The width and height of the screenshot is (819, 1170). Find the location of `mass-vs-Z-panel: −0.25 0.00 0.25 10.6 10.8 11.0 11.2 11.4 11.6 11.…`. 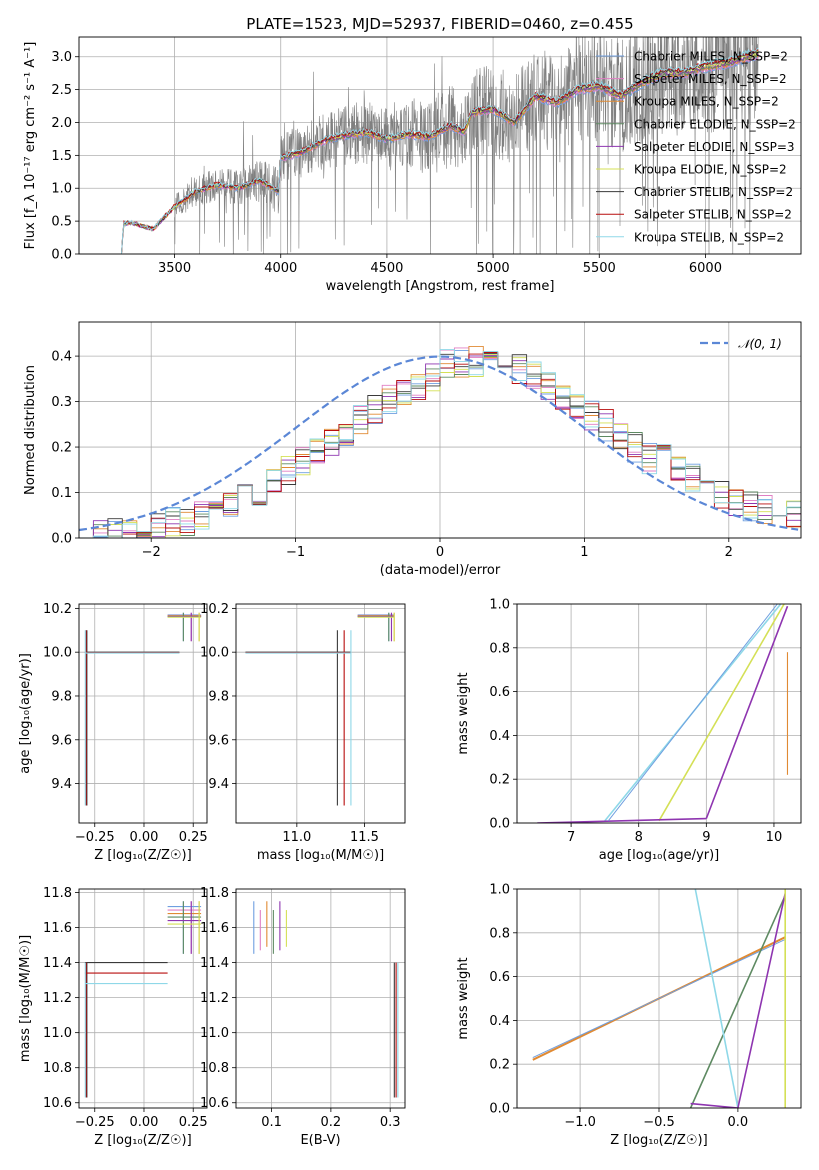

mass-vs-Z-panel: −0.25 0.00 0.25 10.6 10.8 11.0 11.2 11.4 11.6 11.… is located at coordinates (113, 1017).